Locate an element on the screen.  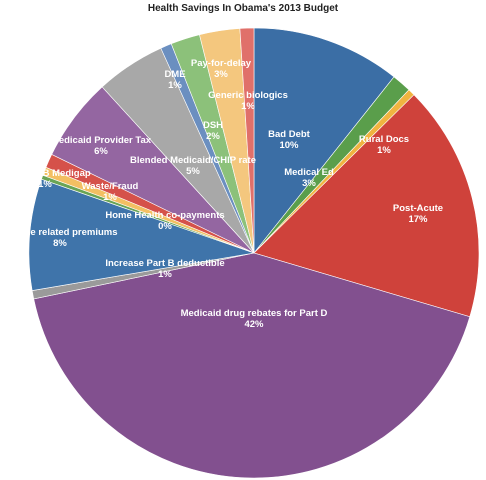
slice-label: Blended Medicaid/CHIP rate 5% is located at coordinates (193, 166).